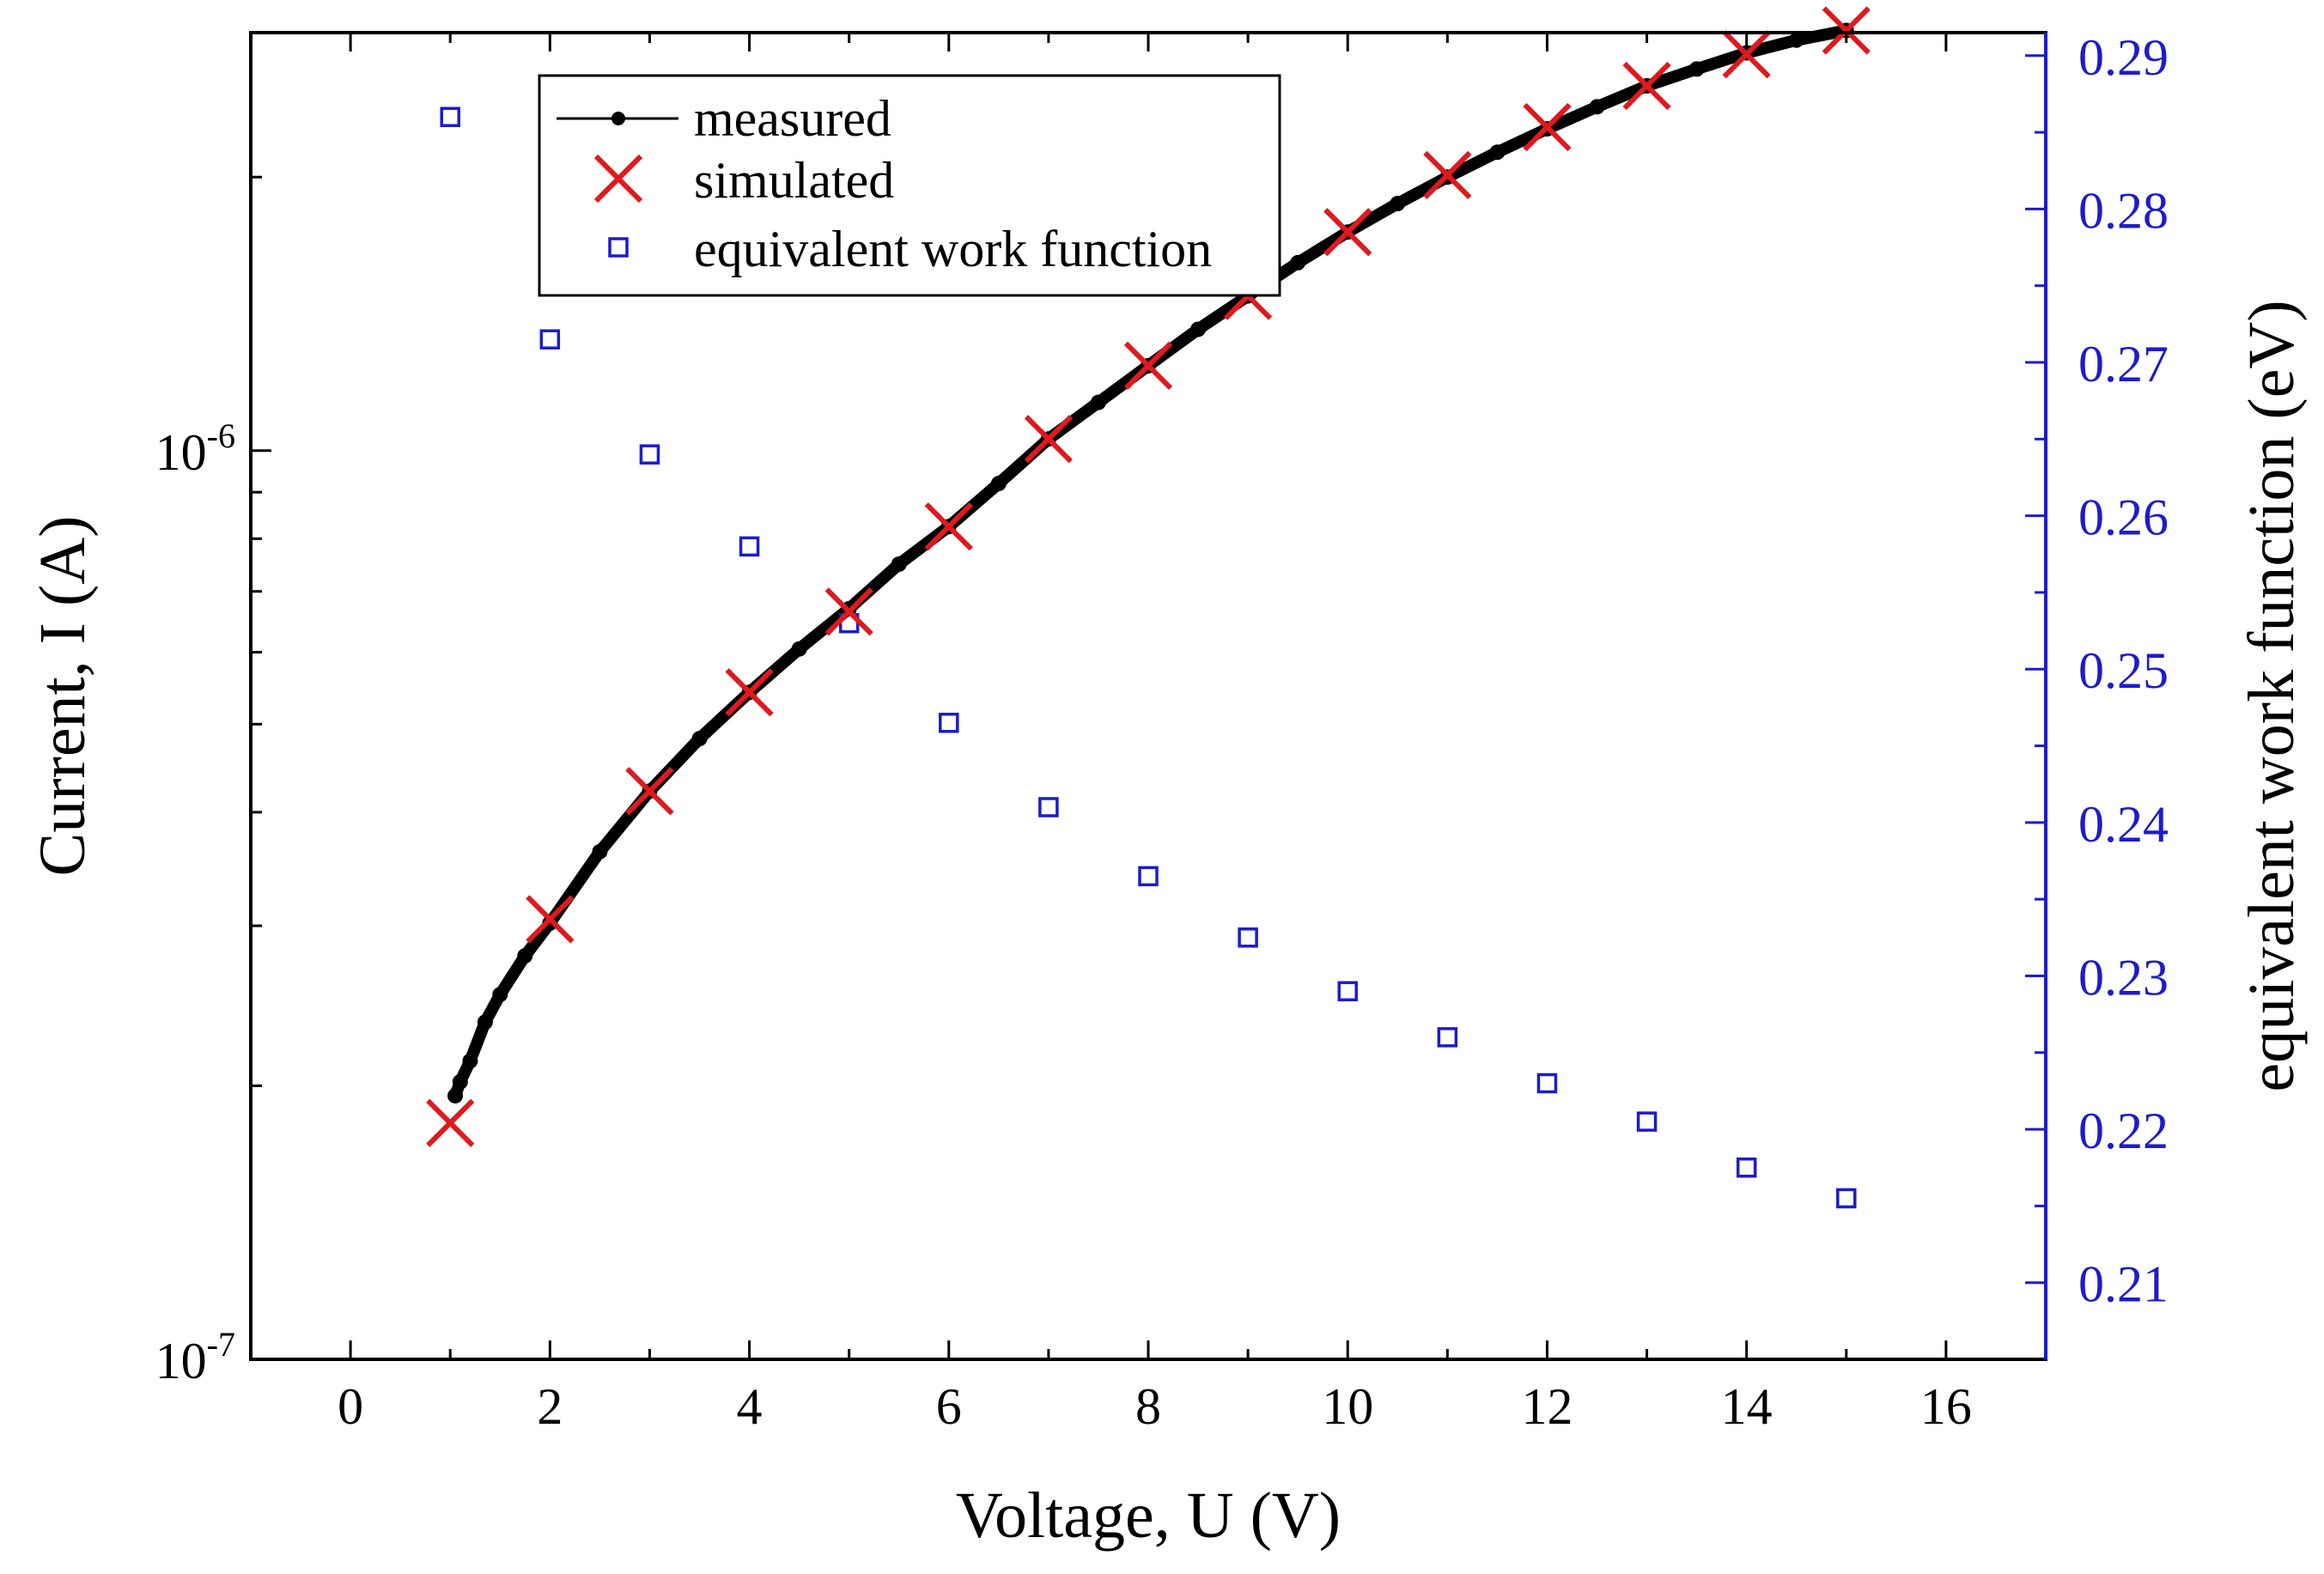 This screenshot has width=2324, height=1574. Describe the element at coordinates (2272, 696) in the screenshot. I see `y-right-axis-title: equivalent work function (eV)` at that location.